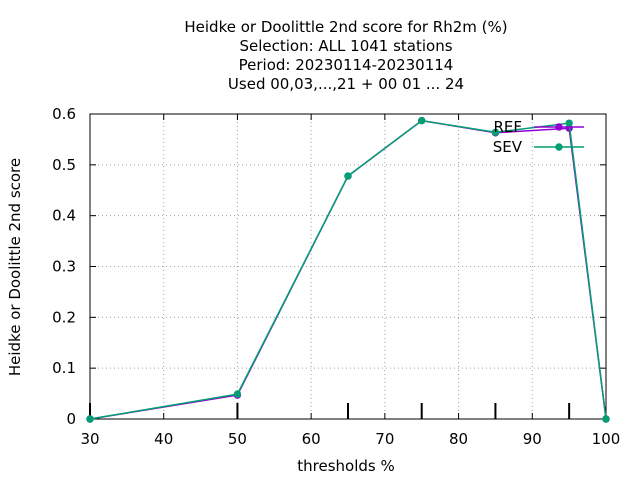  Describe the element at coordinates (64, 114) in the screenshot. I see `y-tick-label: 0.6` at that location.